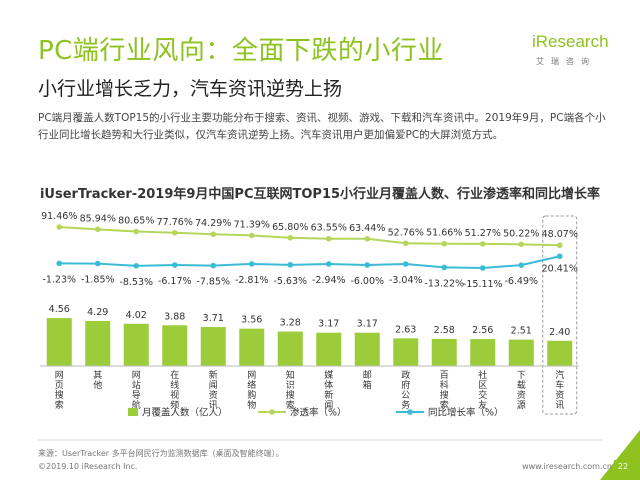 Image resolution: width=640 pixels, height=480 pixels. Describe the element at coordinates (482, 330) in the screenshot. I see `bar-value-label: 2.56` at that location.